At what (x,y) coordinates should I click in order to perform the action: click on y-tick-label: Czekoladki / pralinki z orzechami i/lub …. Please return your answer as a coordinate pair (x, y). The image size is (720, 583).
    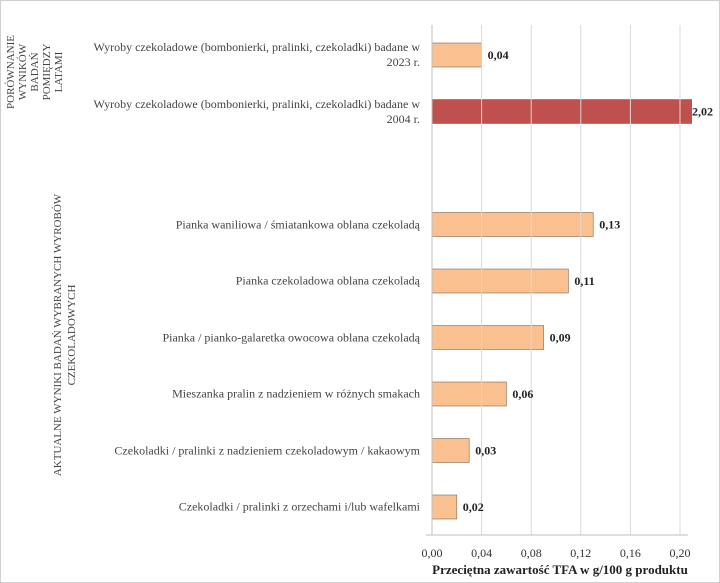
    Looking at the image, I should click on (299, 506).